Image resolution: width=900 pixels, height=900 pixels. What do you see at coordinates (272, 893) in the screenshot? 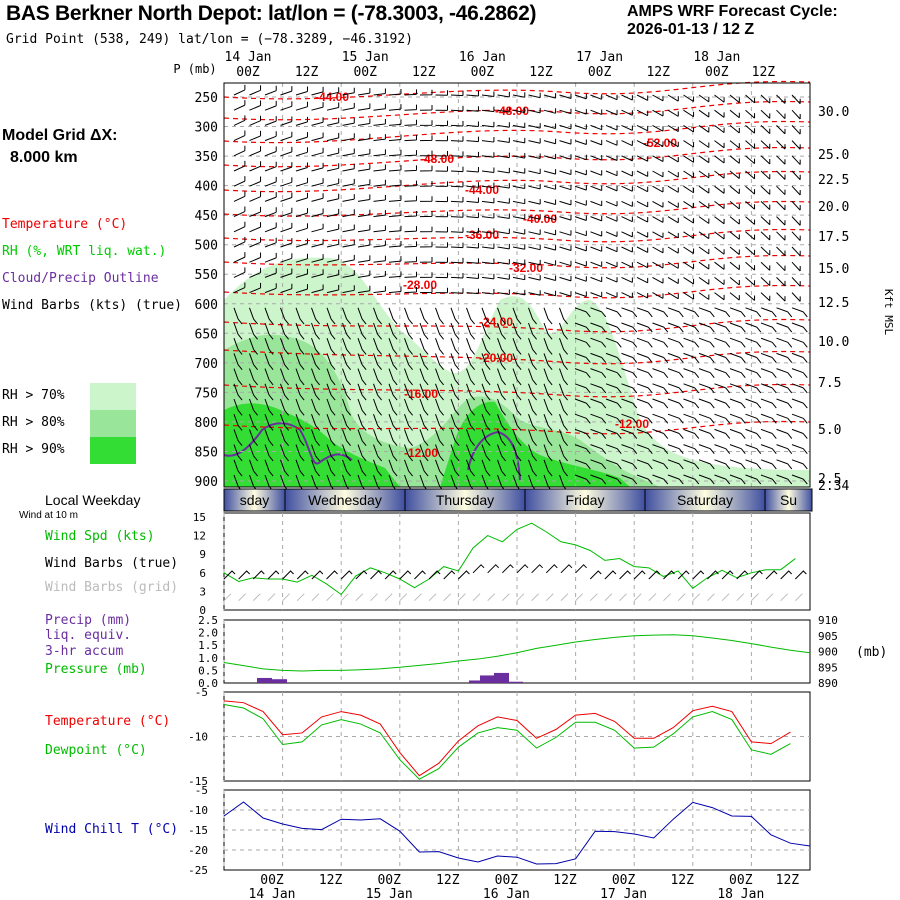
I see `bottom-date-label: 14 Jan` at bounding box center [272, 893].